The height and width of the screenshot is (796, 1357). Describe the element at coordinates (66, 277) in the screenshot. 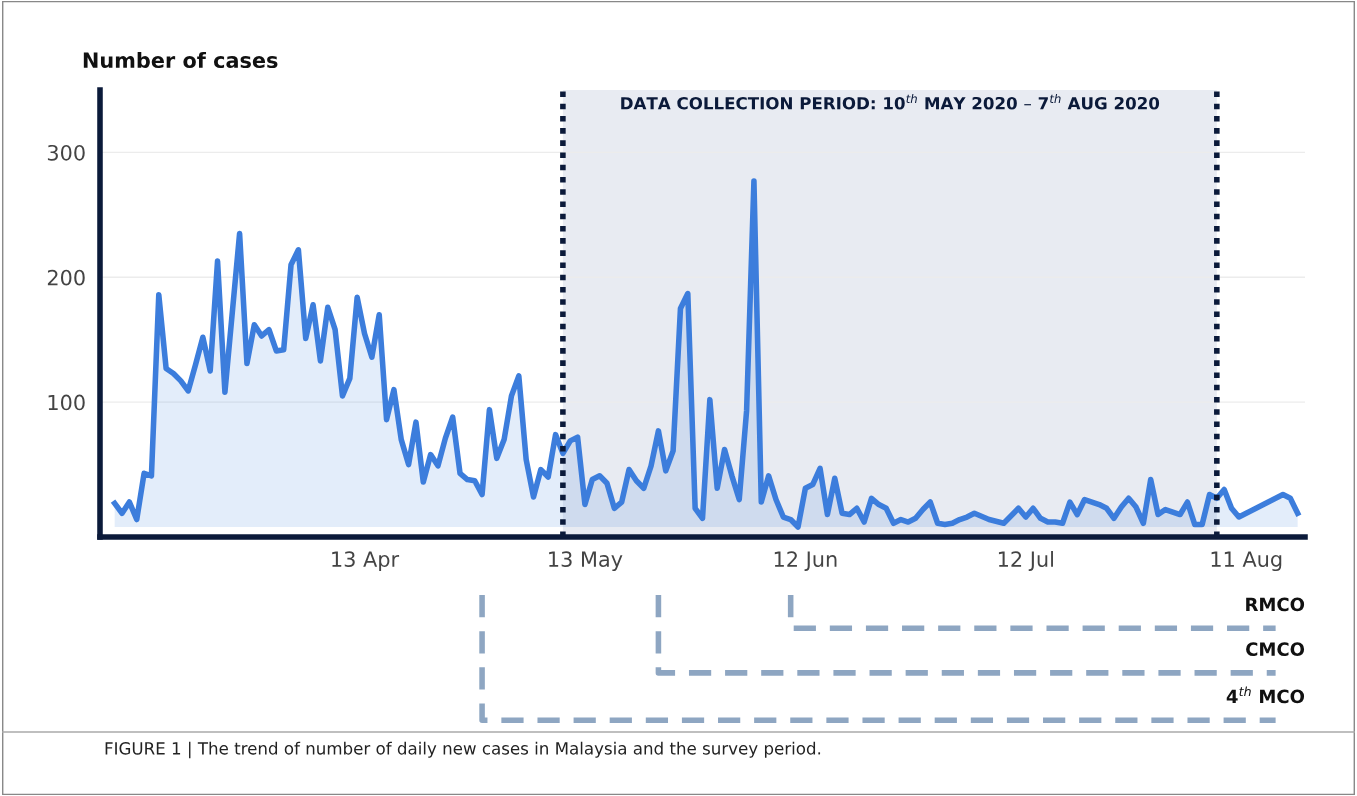

I see `y-tick-label: 200` at that location.